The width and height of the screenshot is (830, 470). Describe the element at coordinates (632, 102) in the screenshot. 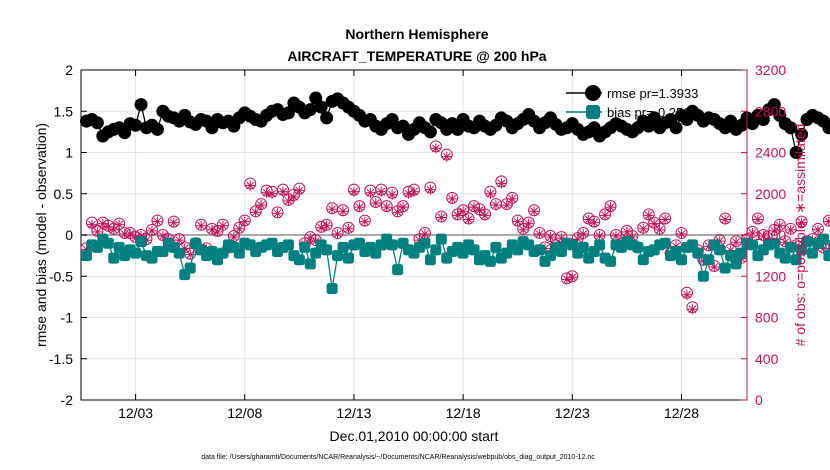

I see `legend: rmse pr=1.3933 bias pr=-0.2564` at that location.